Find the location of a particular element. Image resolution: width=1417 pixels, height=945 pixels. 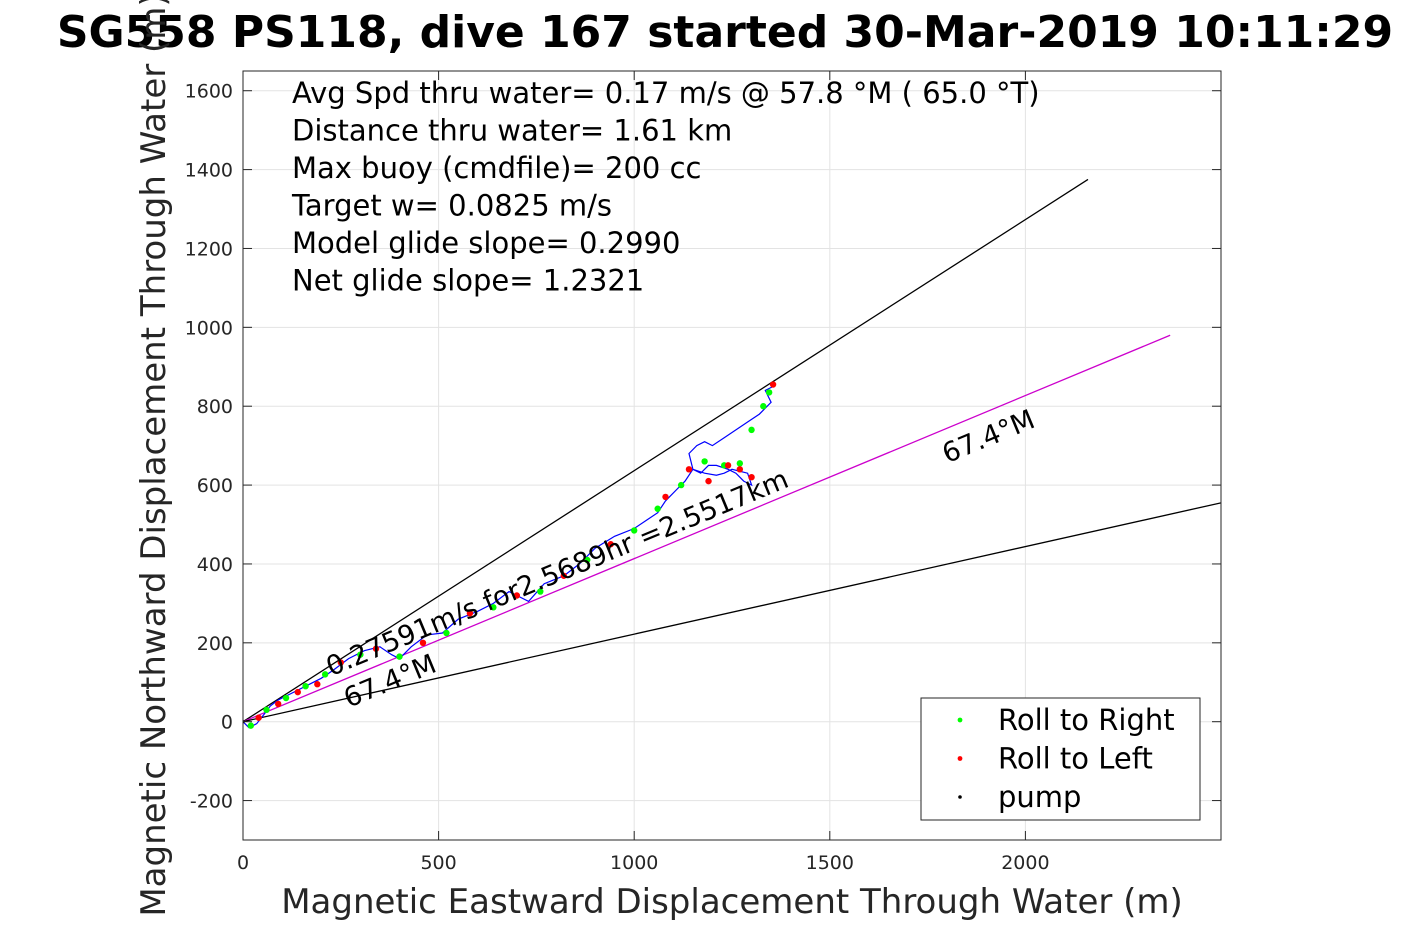

legend-entry: Roll to Left is located at coordinates (1075, 759).